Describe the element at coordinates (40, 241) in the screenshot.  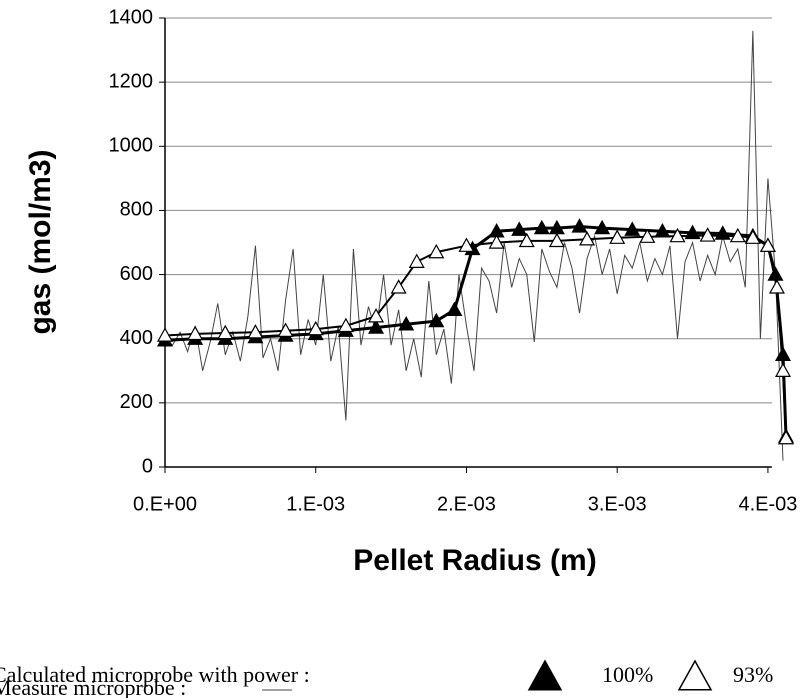
I see `y-axis-label: gas (mol/m3)` at that location.